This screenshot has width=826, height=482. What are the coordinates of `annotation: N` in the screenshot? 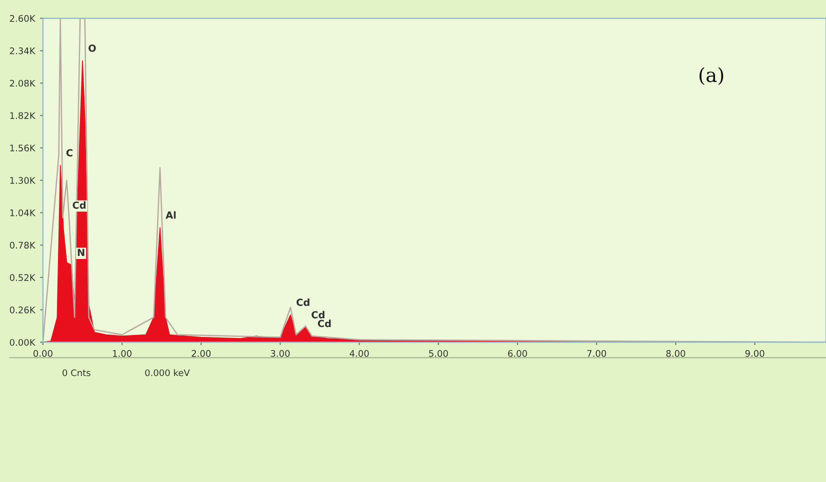 It's located at (81, 252).